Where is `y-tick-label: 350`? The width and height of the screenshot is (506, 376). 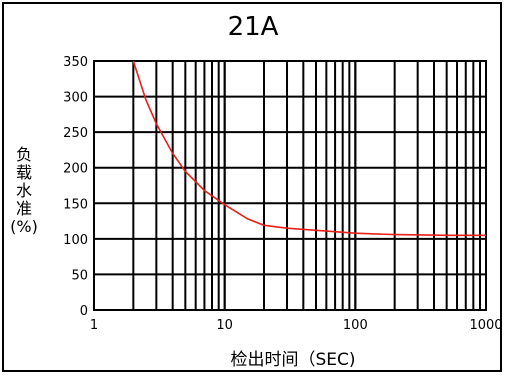
y-tick-label: 350 is located at coordinates (75, 62).